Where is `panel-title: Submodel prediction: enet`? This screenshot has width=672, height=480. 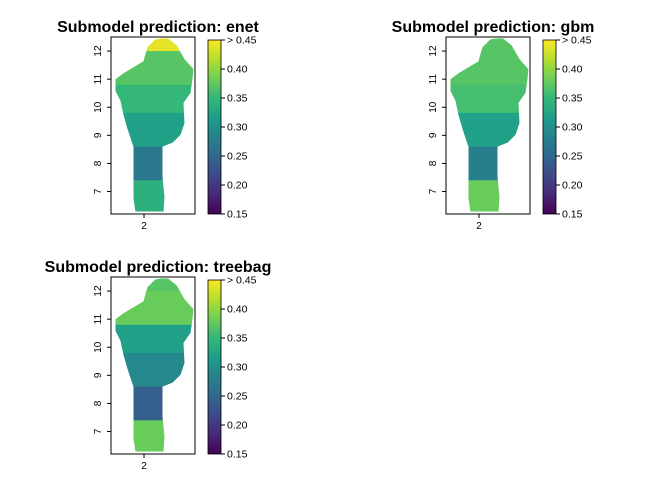 panel-title: Submodel prediction: enet is located at coordinates (158, 27).